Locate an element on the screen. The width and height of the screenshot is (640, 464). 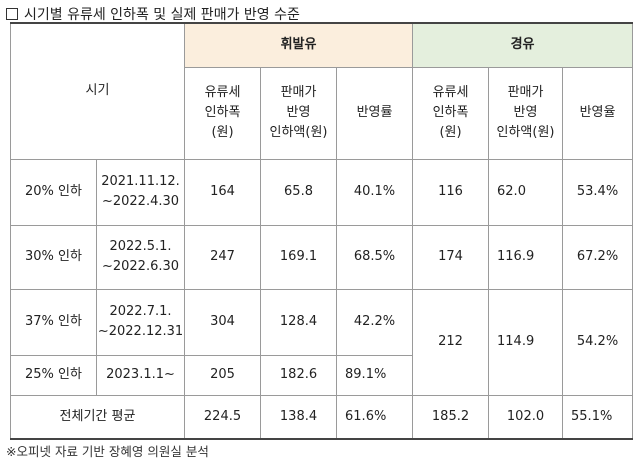
average-gasoline-sale: 138.4 is located at coordinates (299, 417).